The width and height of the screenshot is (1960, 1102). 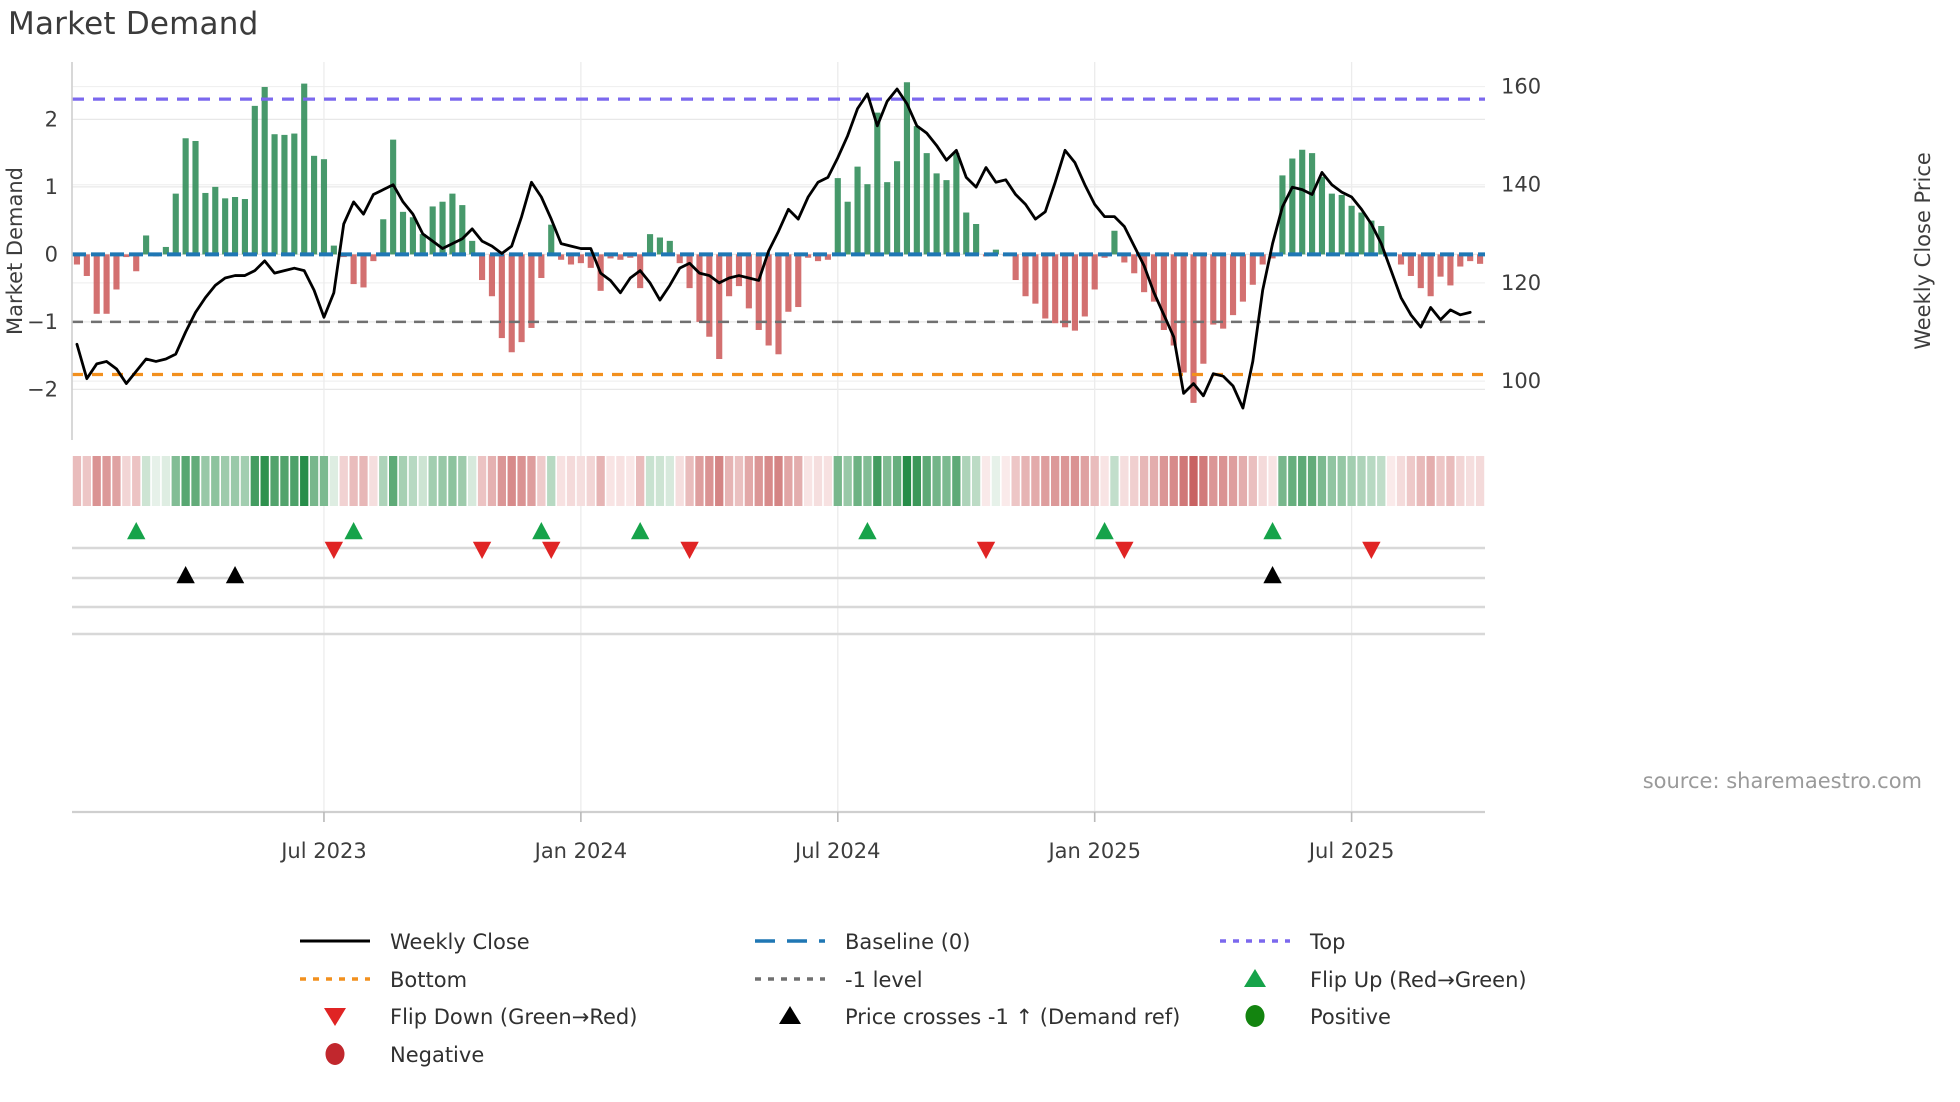 What do you see at coordinates (1385, 980) in the screenshot?
I see `legend-item: Flip Up (Red→Green)` at bounding box center [1385, 980].